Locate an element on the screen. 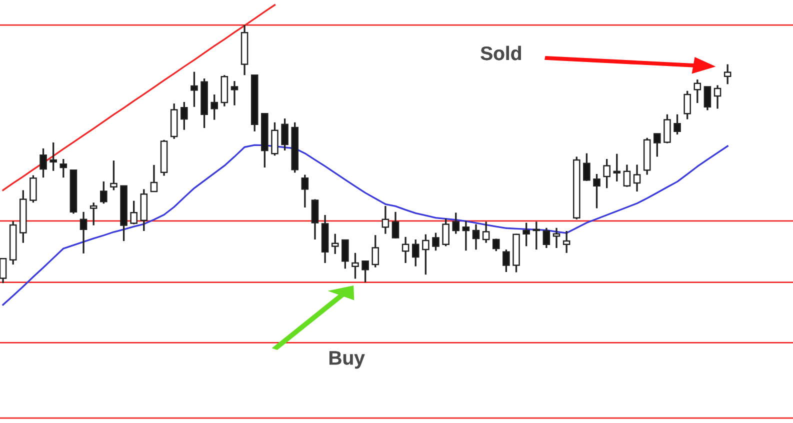 This screenshot has height=423, width=793. text: Buy is located at coordinates (347, 360).